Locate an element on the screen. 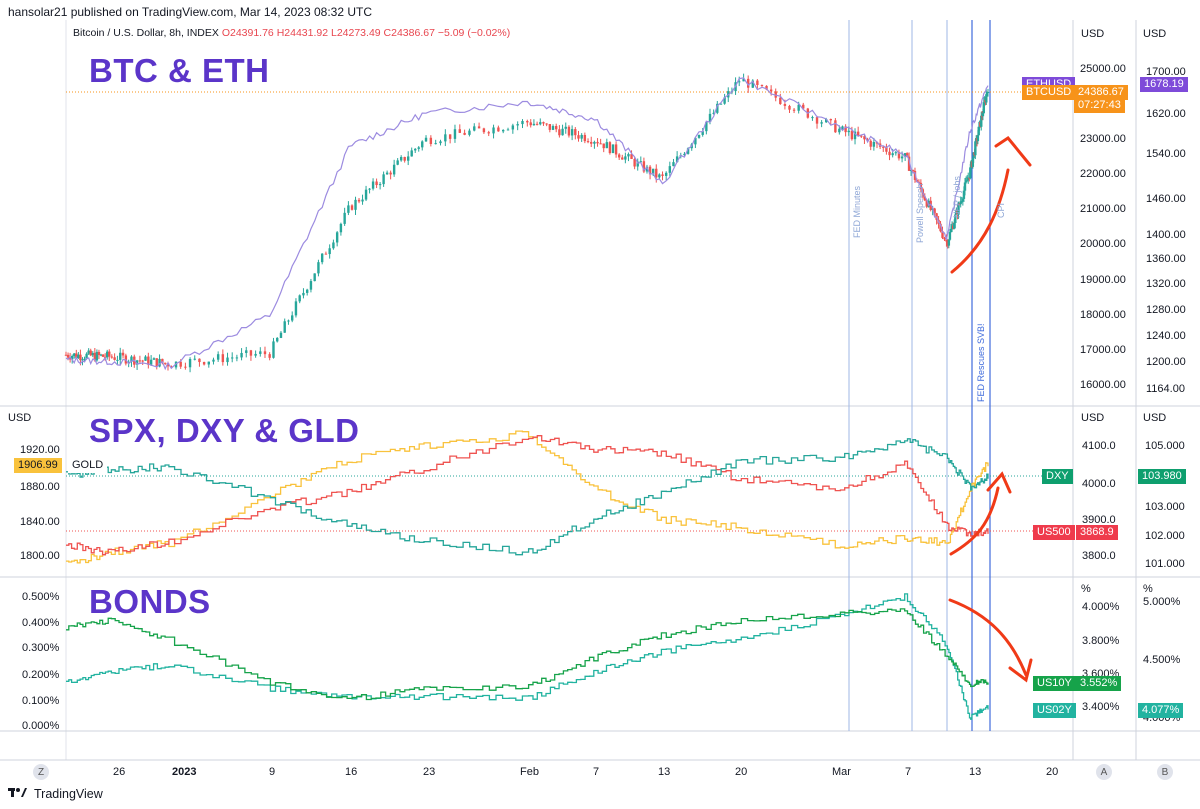 The width and height of the screenshot is (1200, 809). tick-label: 1880.00 is located at coordinates (40, 487).